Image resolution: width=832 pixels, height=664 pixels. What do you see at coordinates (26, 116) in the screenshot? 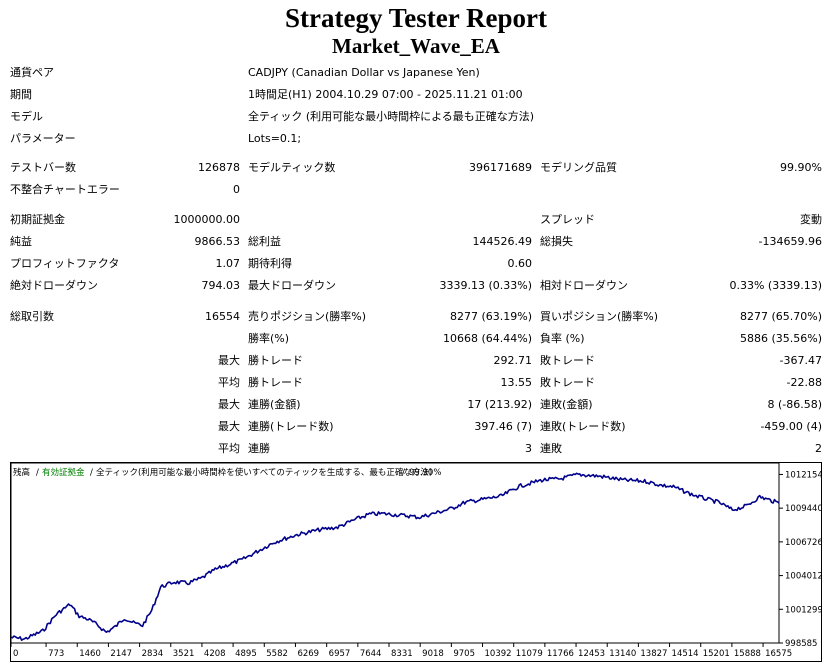
I see `model-label: モデル` at bounding box center [26, 116].